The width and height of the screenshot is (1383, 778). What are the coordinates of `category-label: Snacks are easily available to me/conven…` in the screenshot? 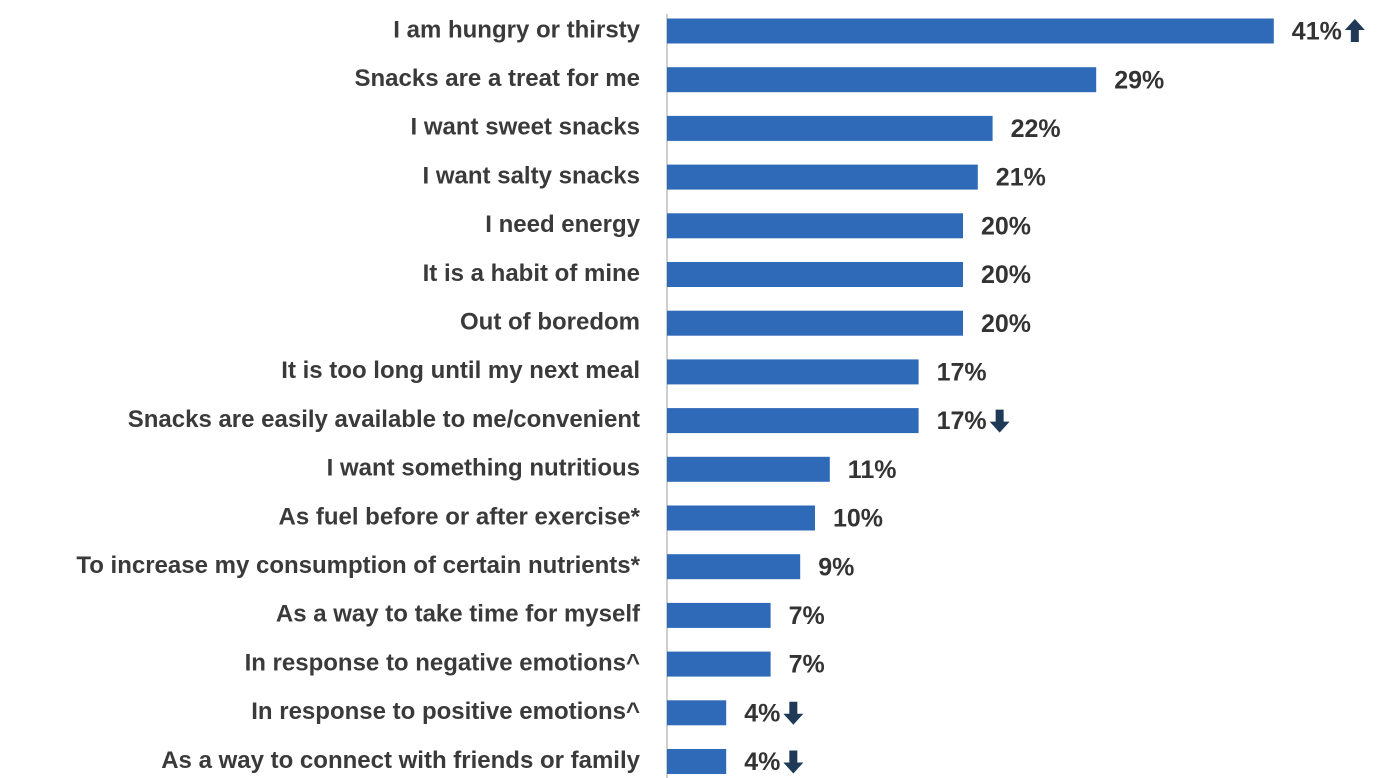 It's located at (384, 419).